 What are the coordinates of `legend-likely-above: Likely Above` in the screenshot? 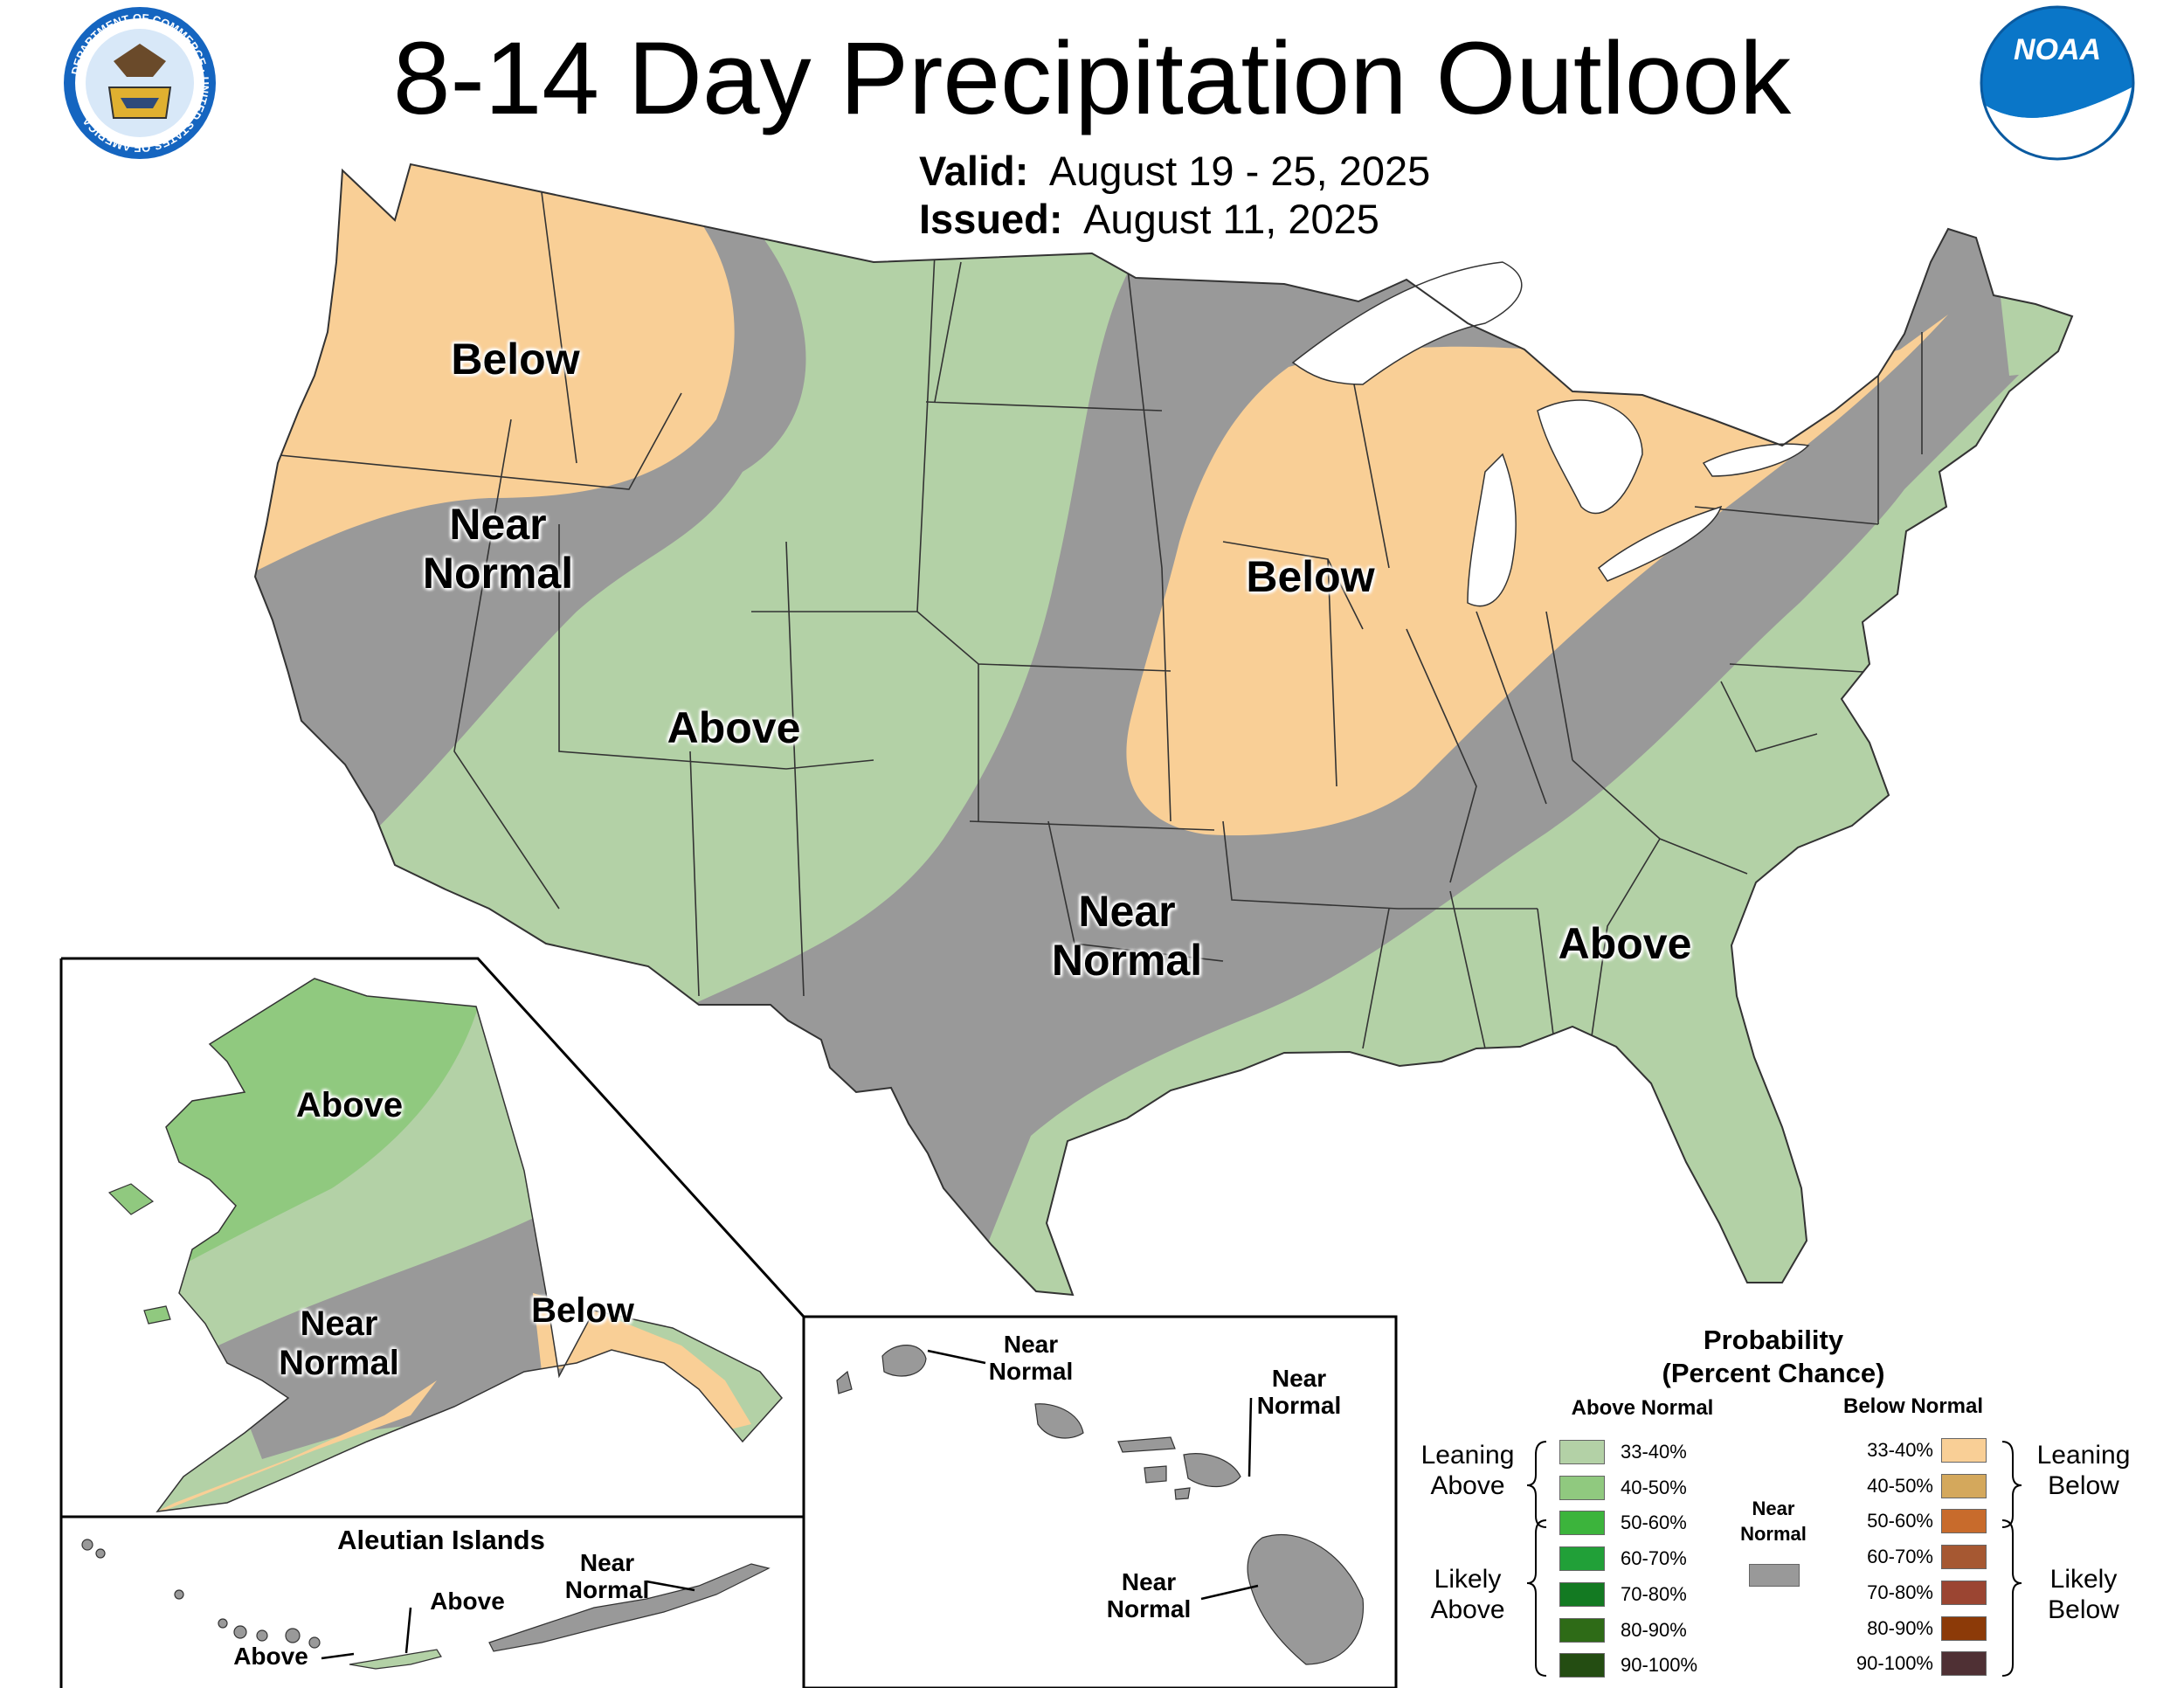 It's located at (1467, 1594).